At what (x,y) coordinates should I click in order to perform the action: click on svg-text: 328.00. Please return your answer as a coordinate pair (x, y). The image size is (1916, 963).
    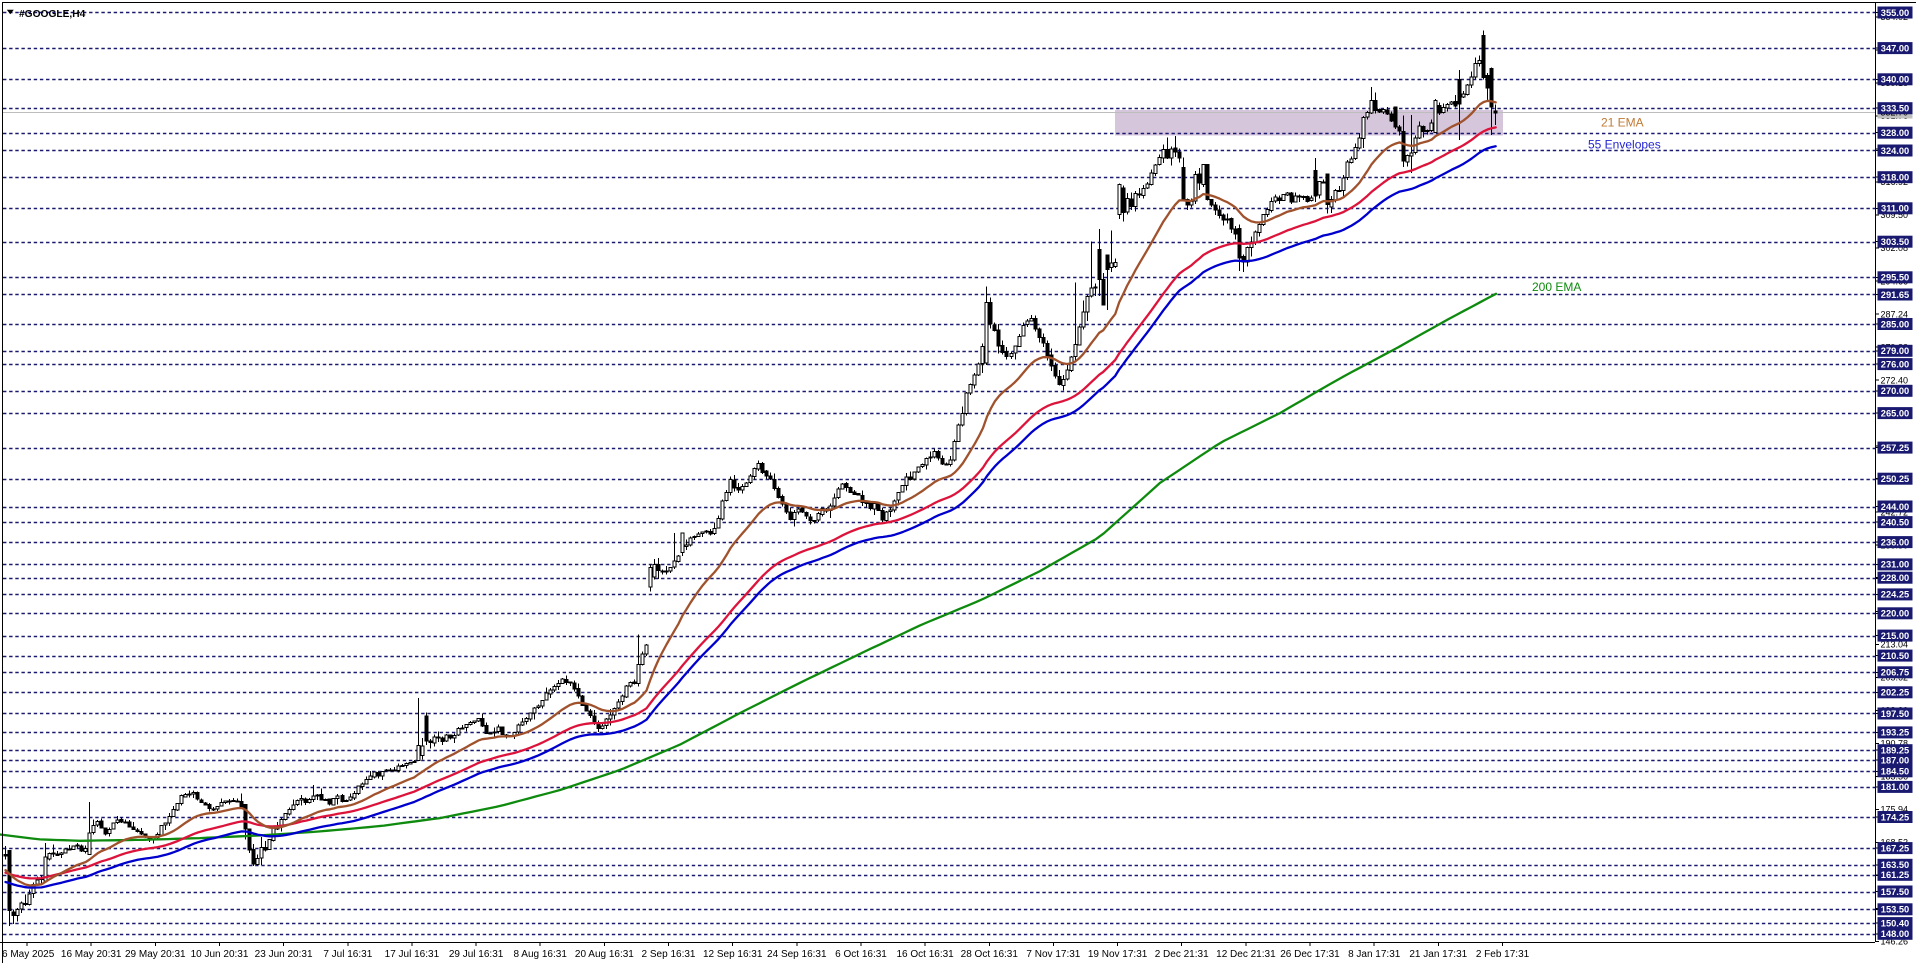
    Looking at the image, I should click on (1895, 133).